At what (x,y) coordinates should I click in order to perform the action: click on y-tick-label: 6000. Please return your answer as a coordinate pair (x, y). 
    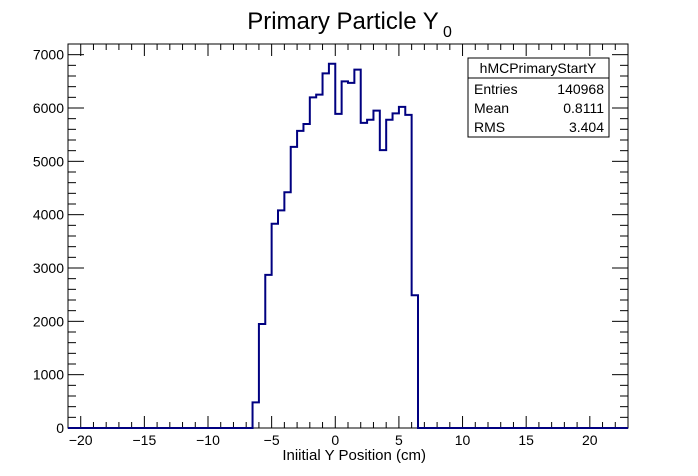
    Looking at the image, I should click on (48, 108).